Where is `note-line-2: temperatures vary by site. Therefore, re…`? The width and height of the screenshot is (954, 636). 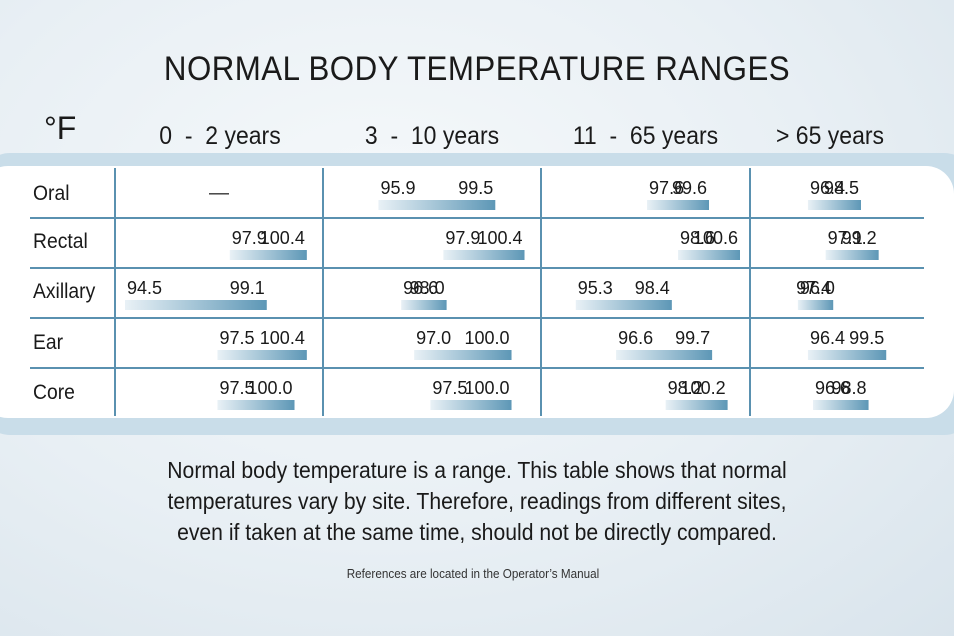 note-line-2: temperatures vary by site. Therefore, re… is located at coordinates (477, 501).